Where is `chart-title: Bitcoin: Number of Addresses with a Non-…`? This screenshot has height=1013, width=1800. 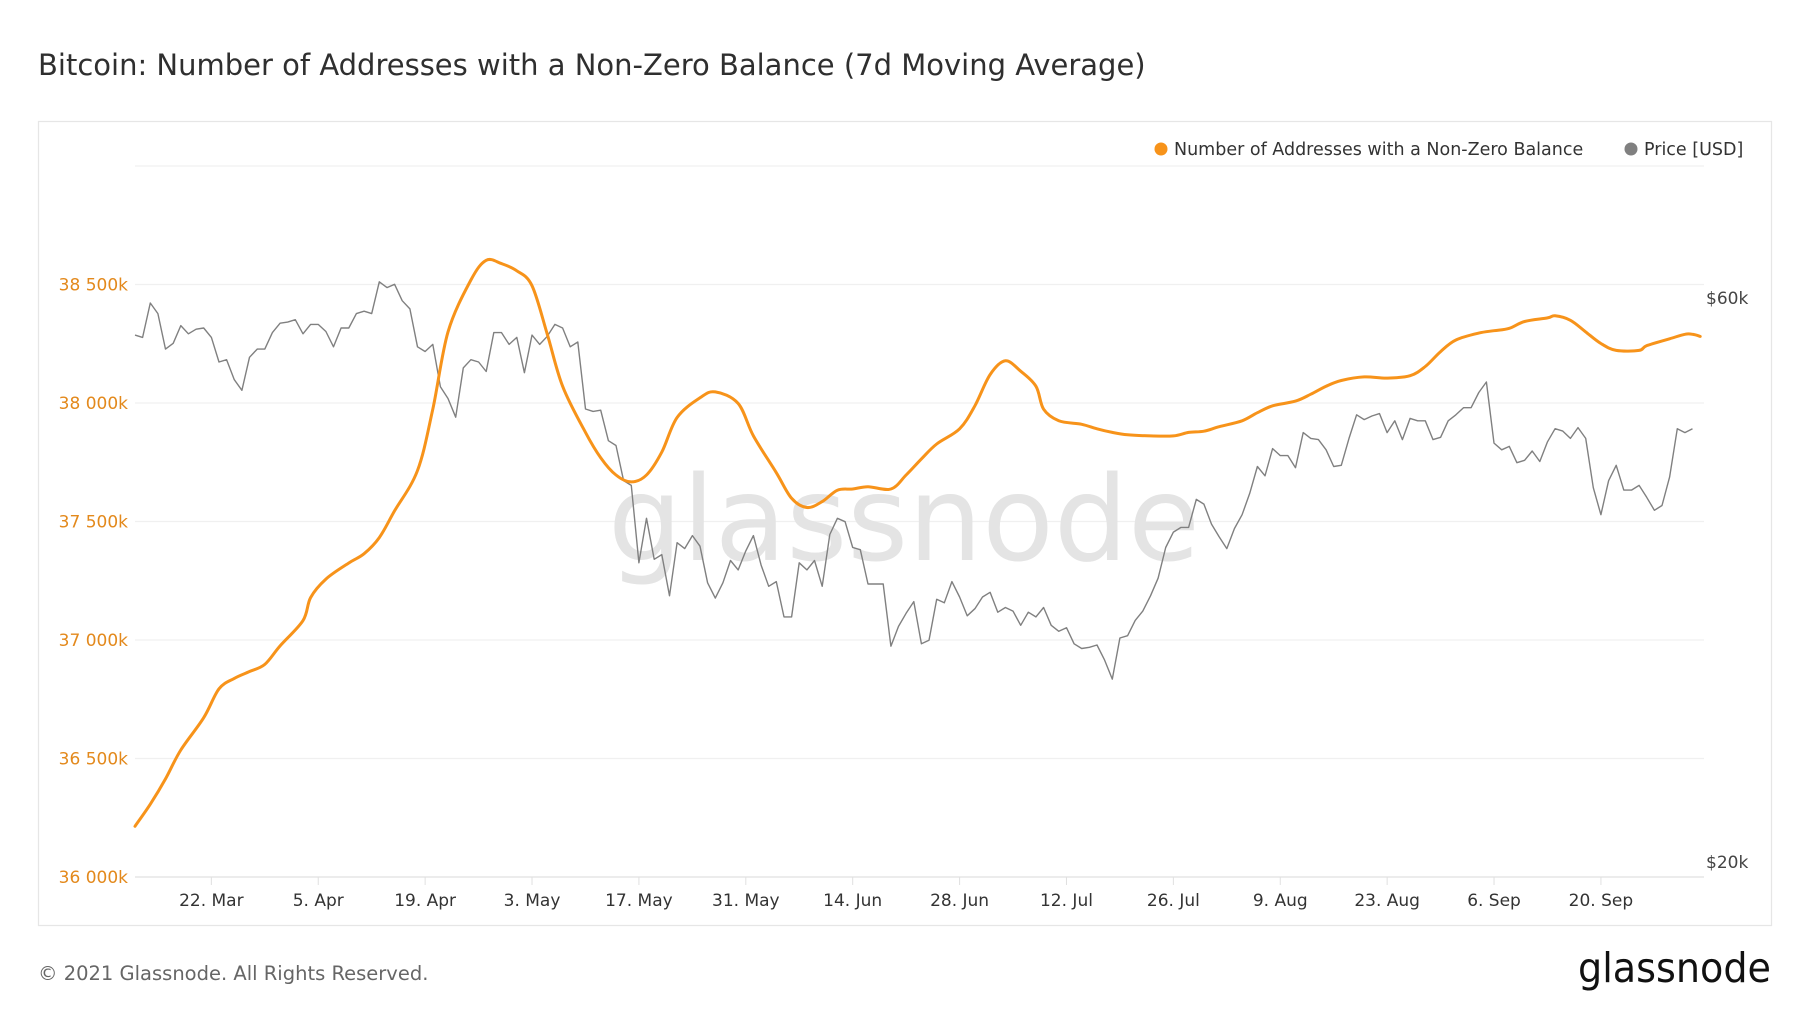
chart-title: Bitcoin: Number of Addresses with a Non-… is located at coordinates (592, 65).